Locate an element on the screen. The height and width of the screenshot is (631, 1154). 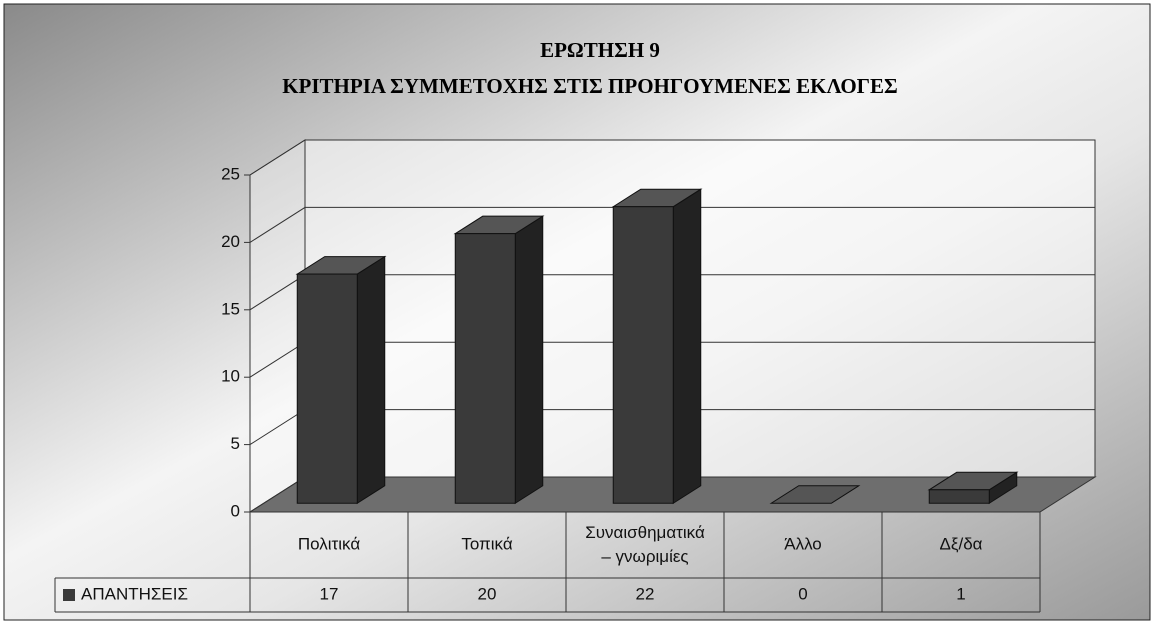
table-value: 1 is located at coordinates (960, 593).